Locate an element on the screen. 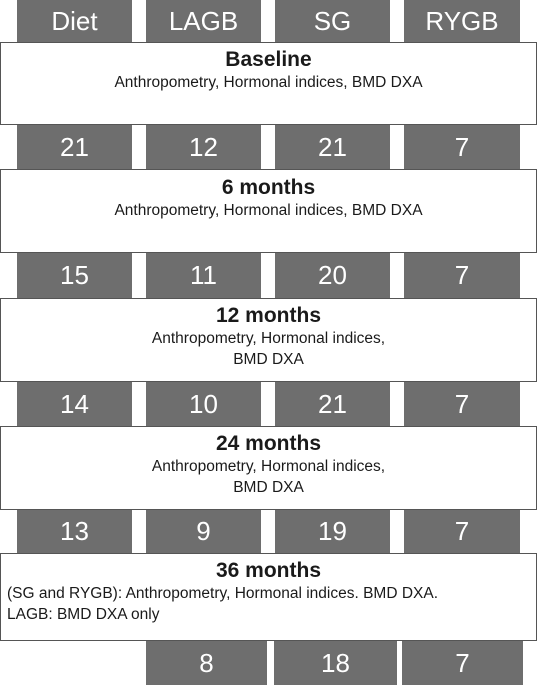 This screenshot has height=685, width=537. count-lagb: 11 is located at coordinates (203, 275).